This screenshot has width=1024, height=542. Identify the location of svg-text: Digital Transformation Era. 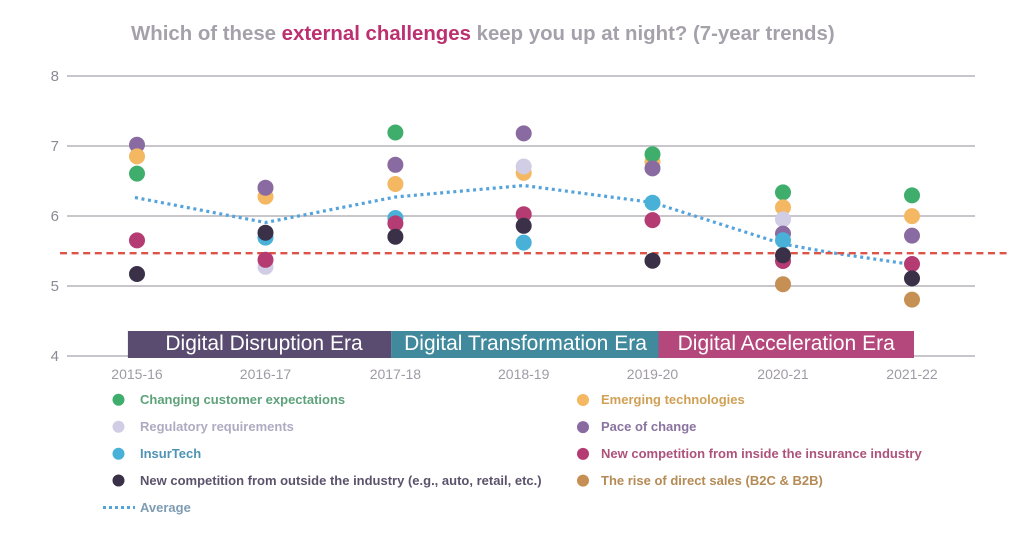
(525, 343).